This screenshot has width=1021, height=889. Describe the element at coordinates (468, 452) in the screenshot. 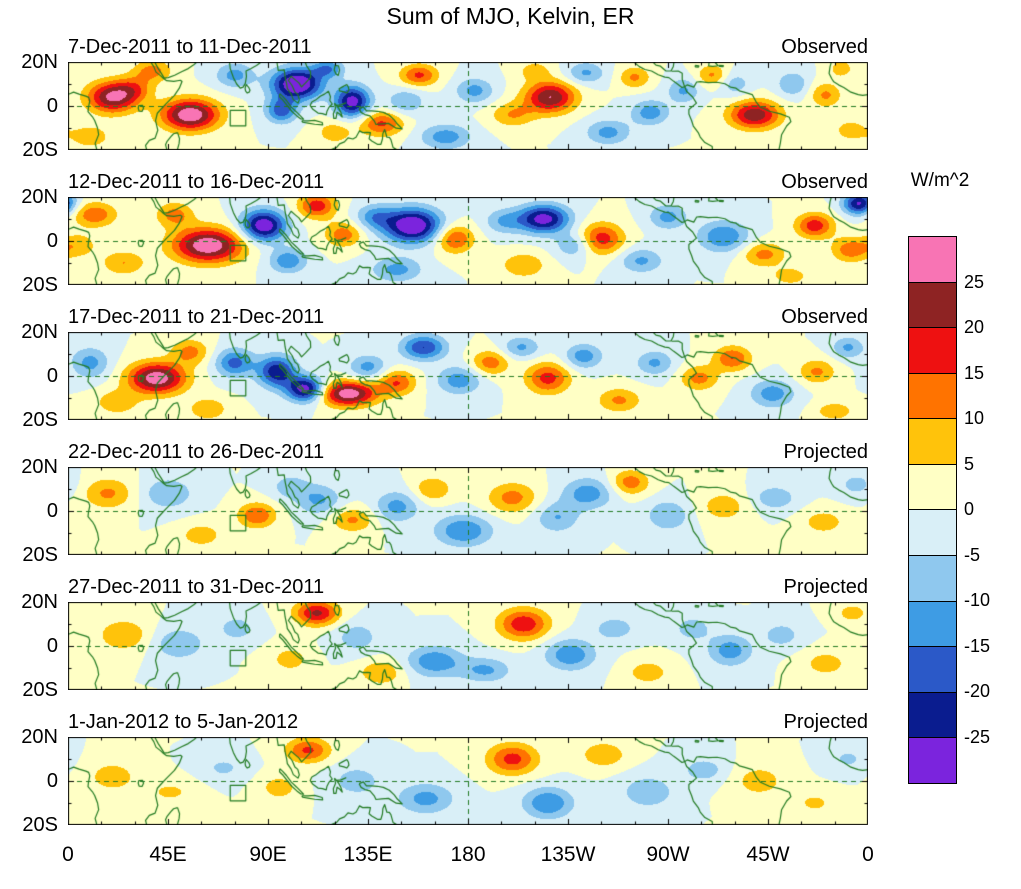

I see `panel-header: 22-Dec-2011 to 26-Dec-2011 Projected` at that location.